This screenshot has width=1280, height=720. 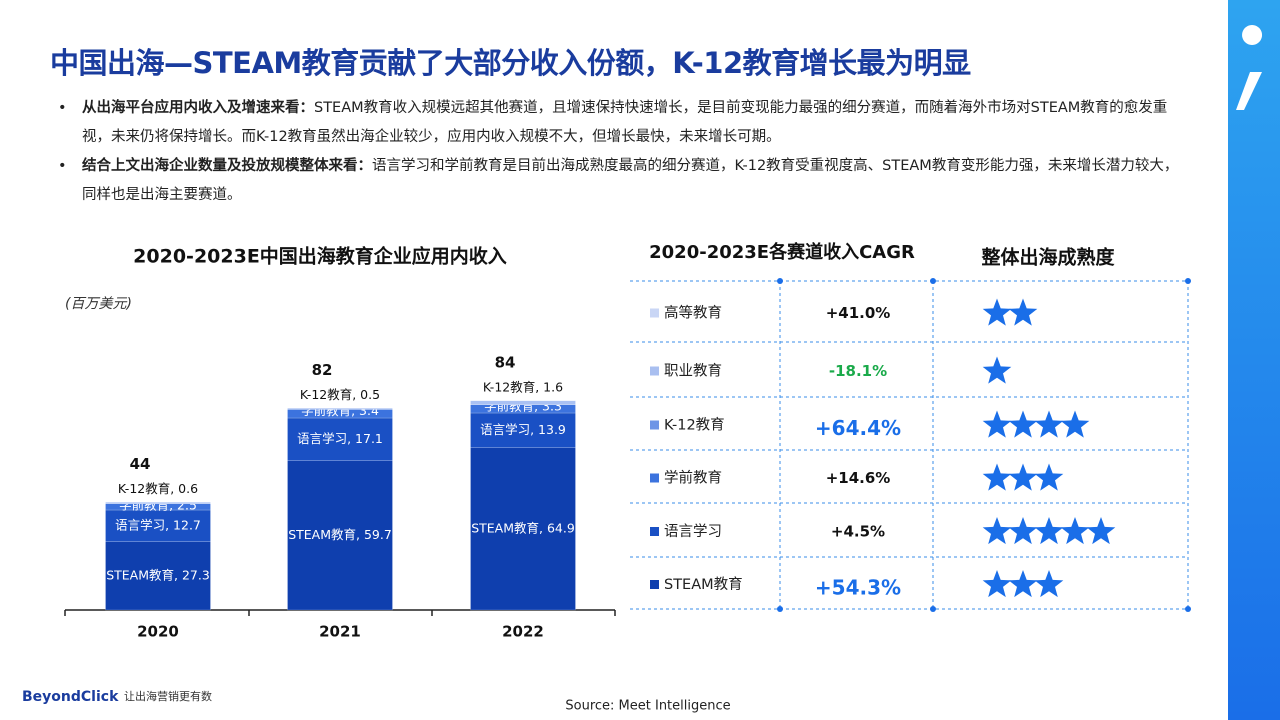 I want to click on total-label: 44, so click(x=140, y=464).